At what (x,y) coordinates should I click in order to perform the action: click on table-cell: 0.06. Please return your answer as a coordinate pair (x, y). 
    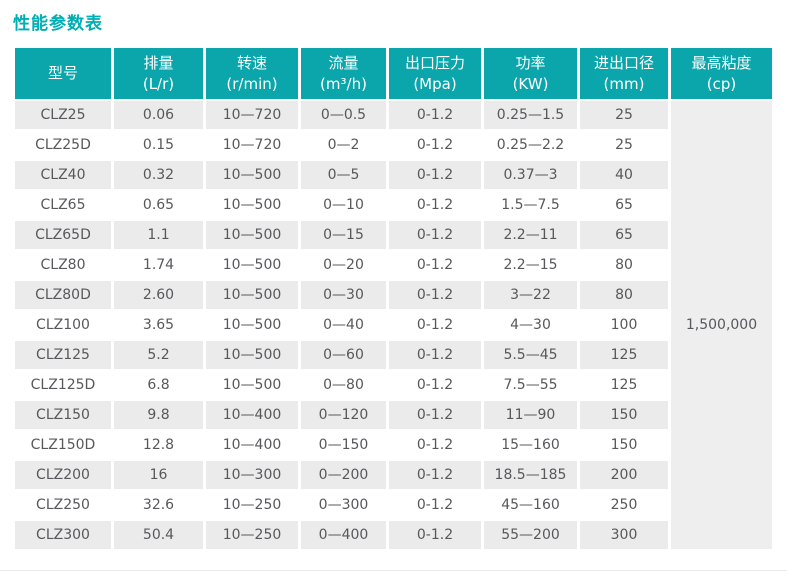
    Looking at the image, I should click on (158, 115).